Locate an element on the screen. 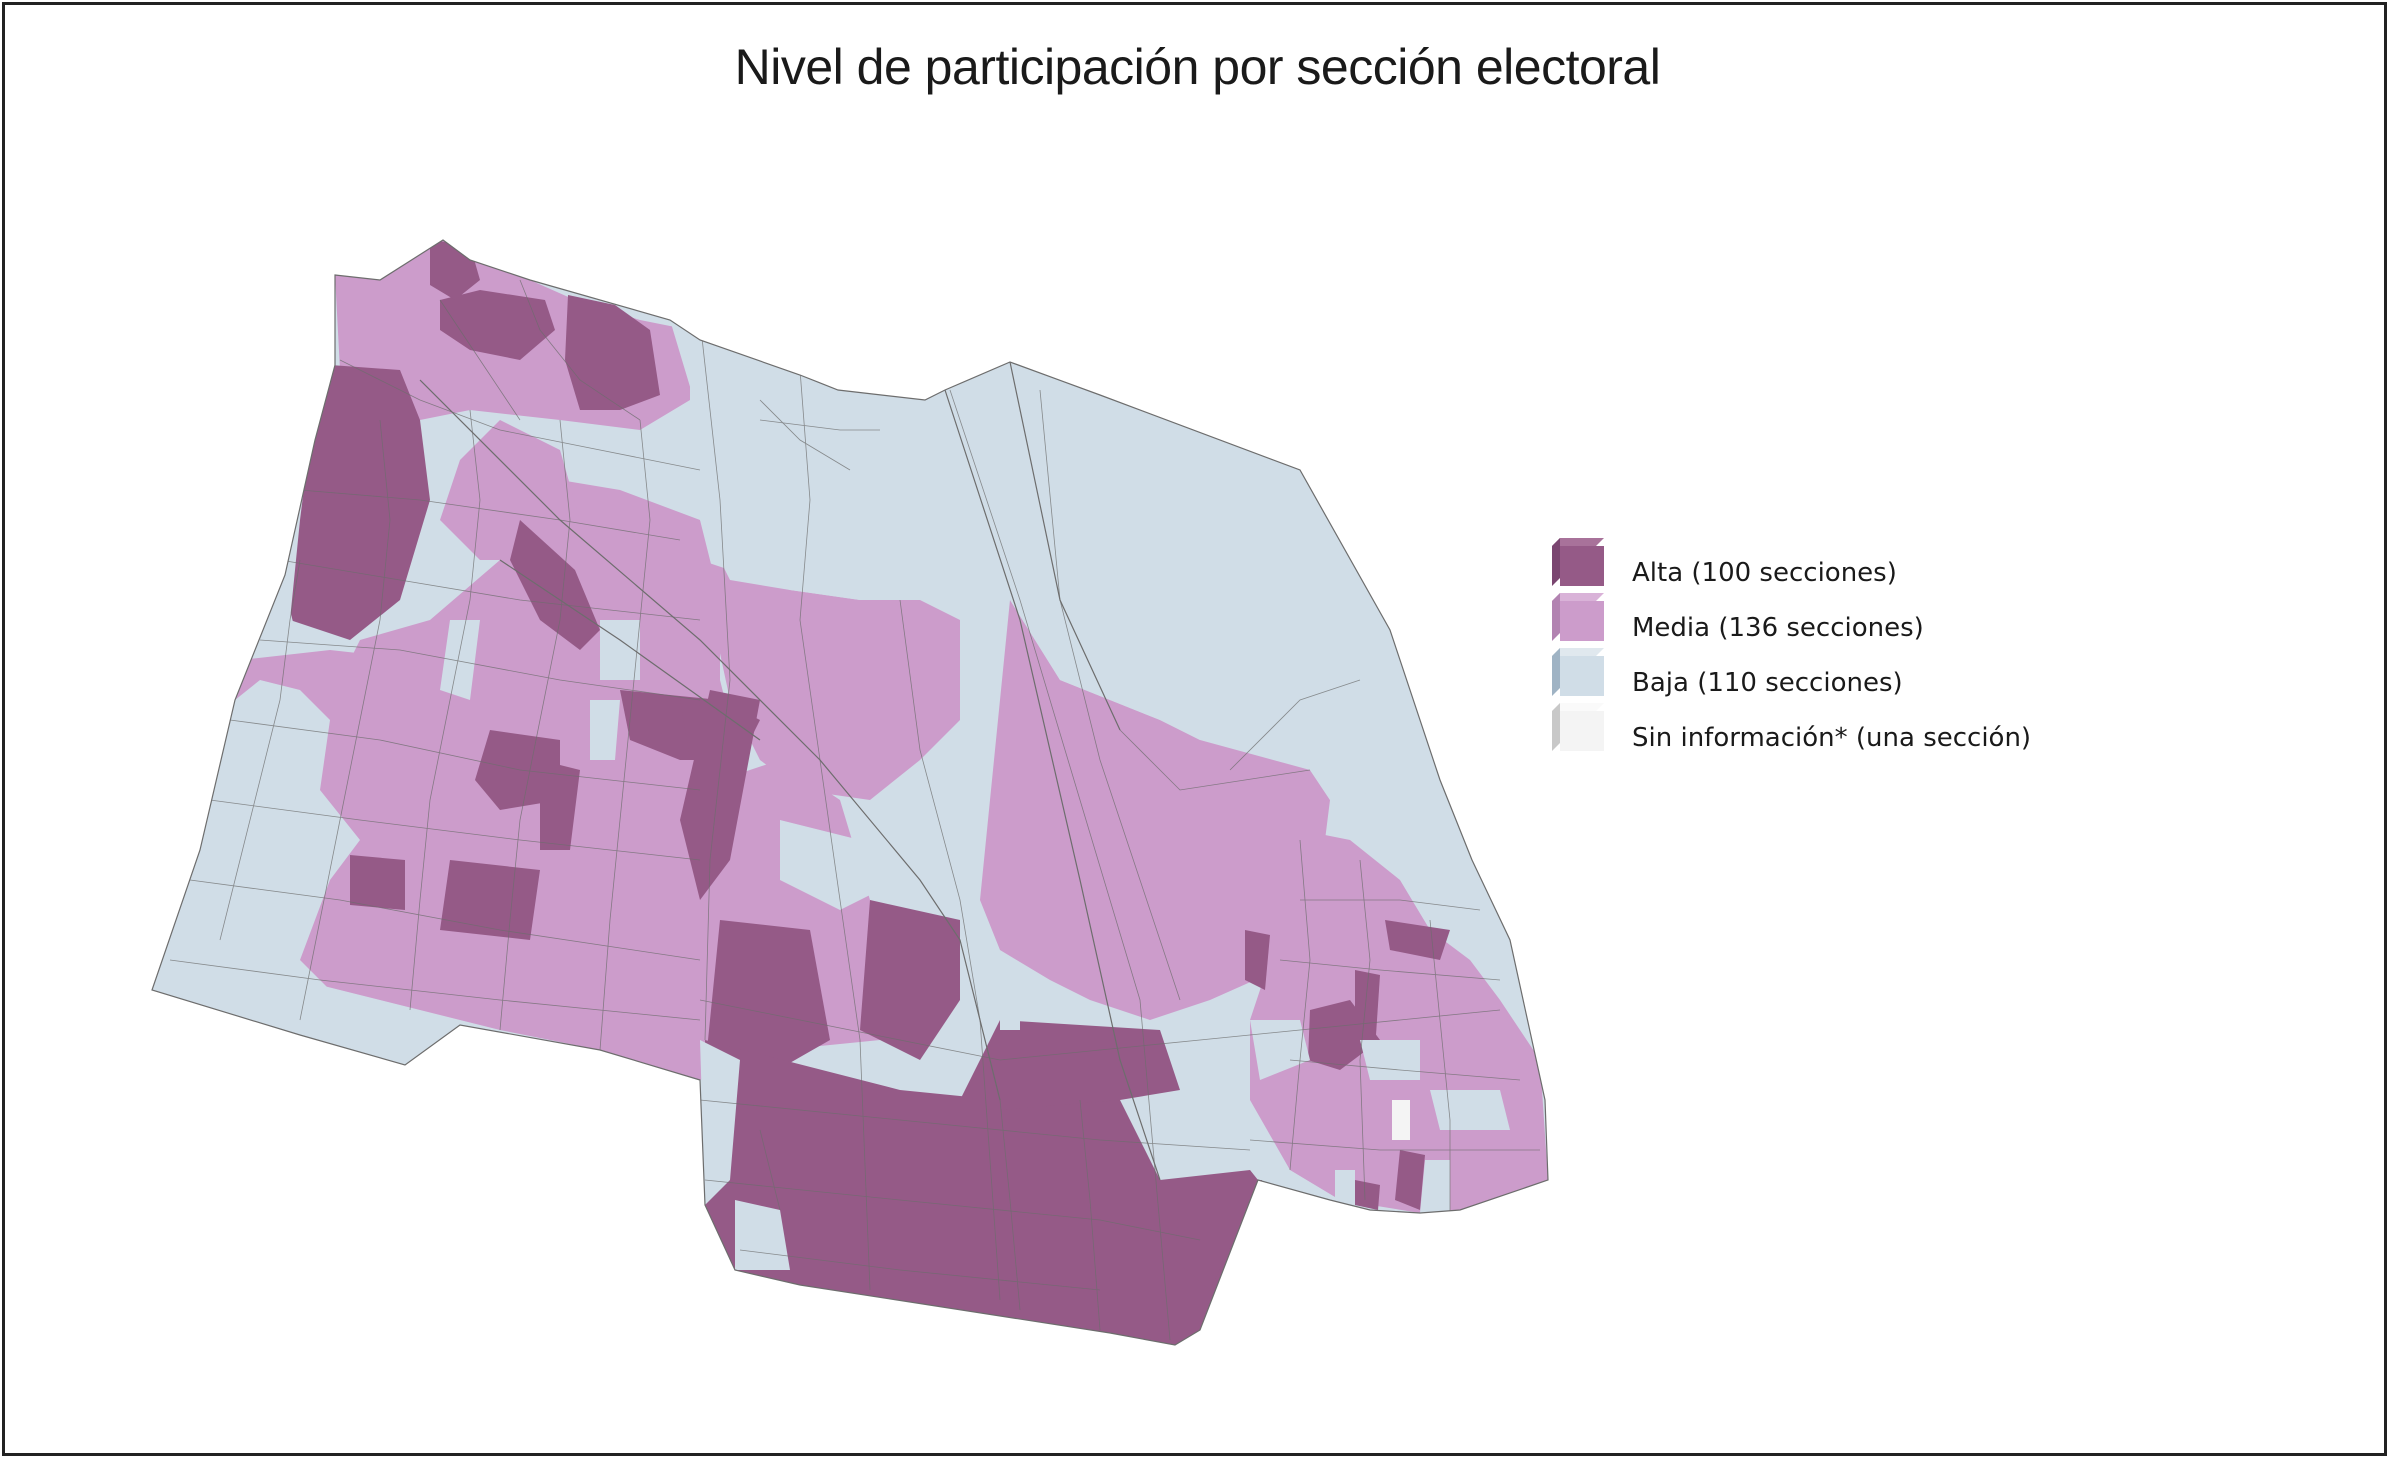  legend-label-media: Media (136 secciones) is located at coordinates (1778, 628).